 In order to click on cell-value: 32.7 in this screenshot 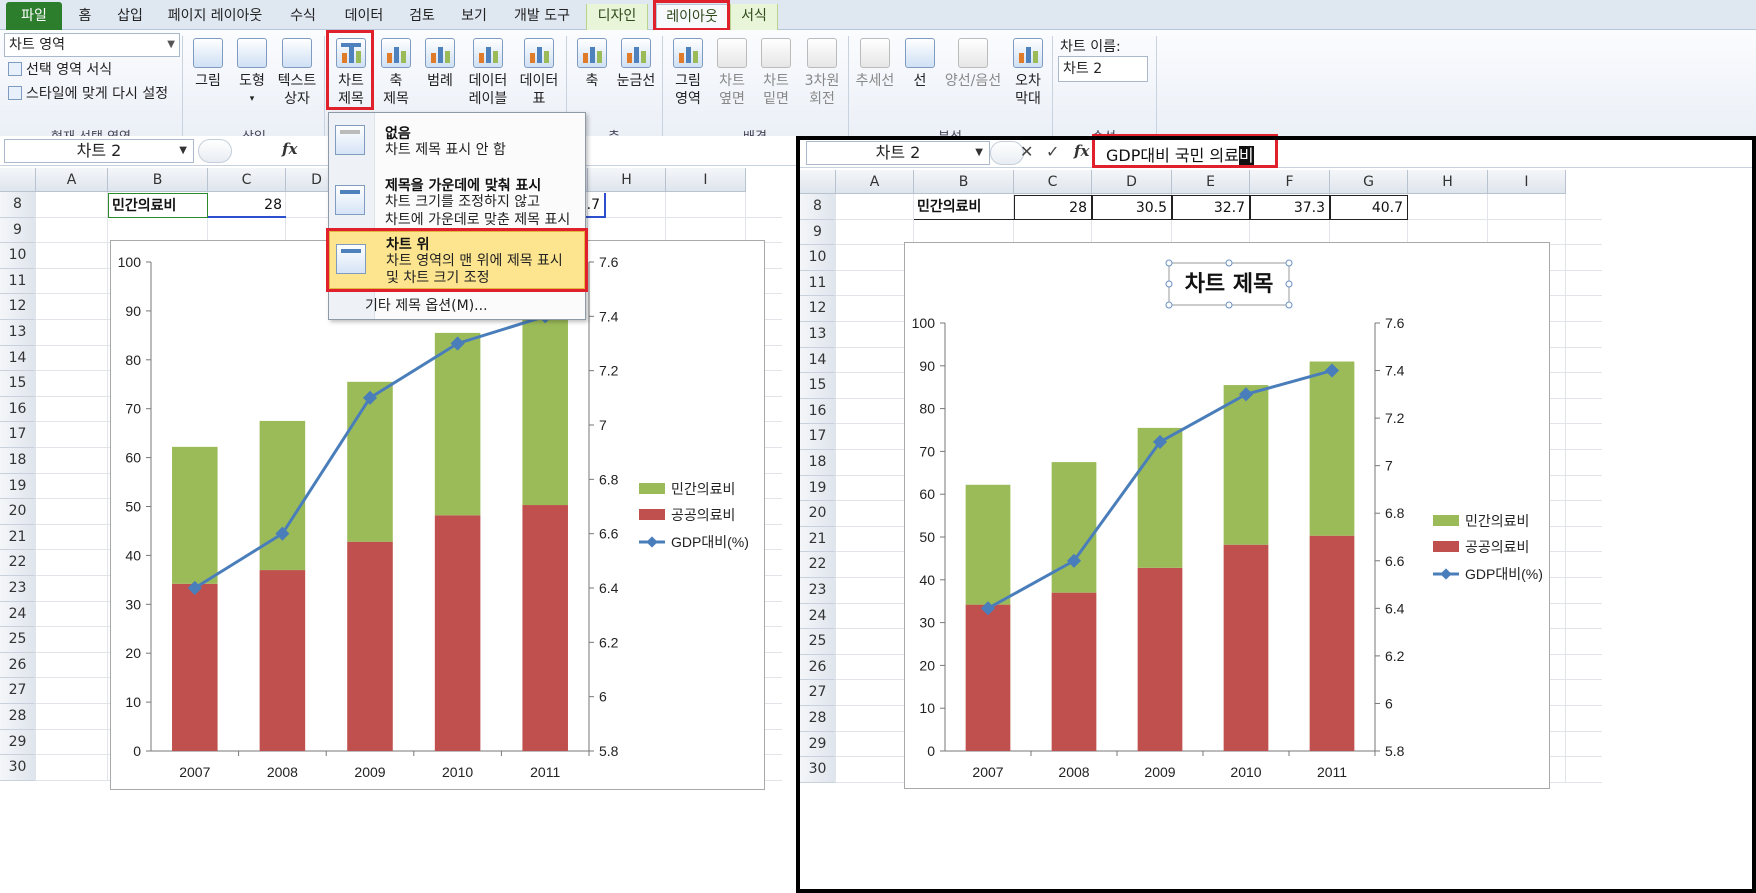, I will do `click(1211, 207)`.